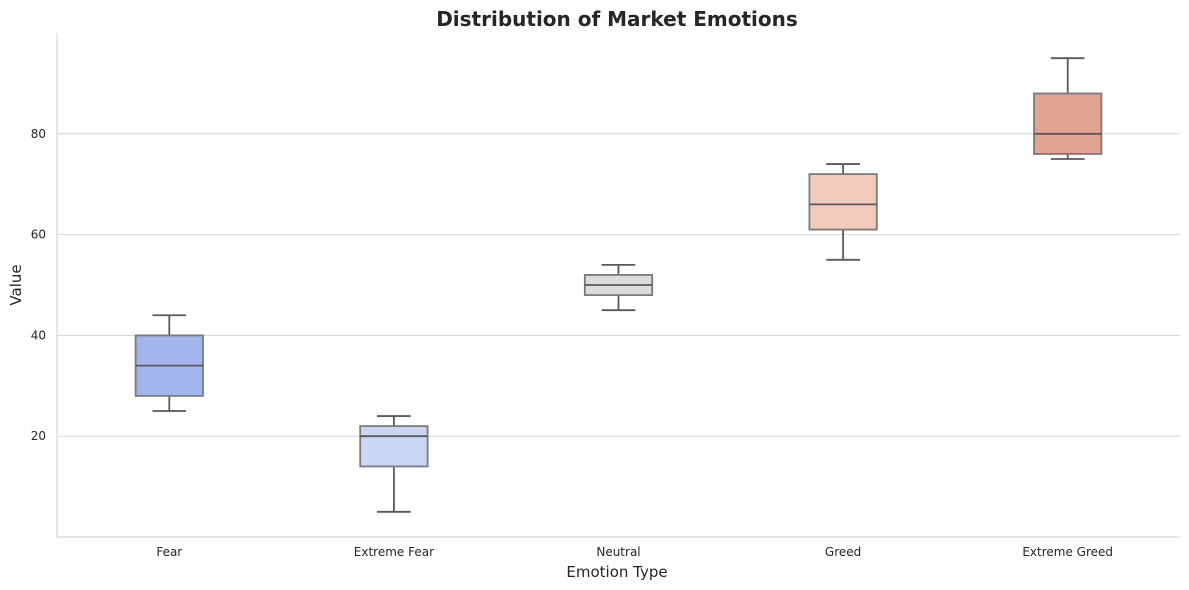 The height and width of the screenshot is (590, 1189). Describe the element at coordinates (38, 335) in the screenshot. I see `y-tick-label: 40` at that location.